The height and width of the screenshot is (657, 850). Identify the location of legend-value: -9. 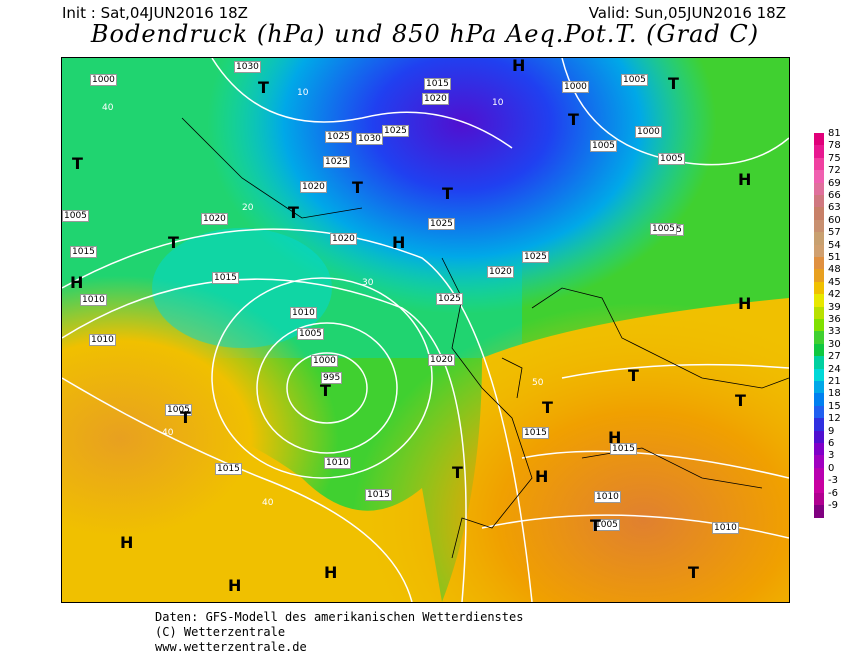
(833, 505).